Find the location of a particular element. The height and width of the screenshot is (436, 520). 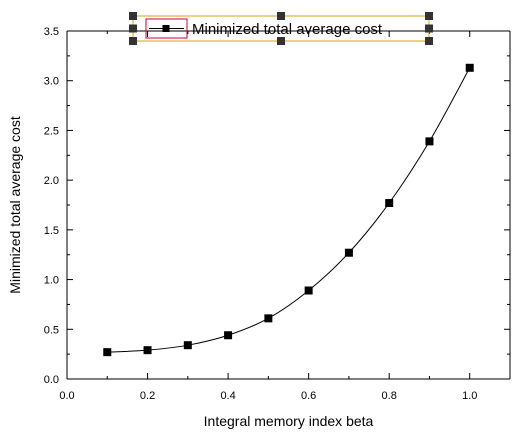

x-tick-label: 0.4 is located at coordinates (227, 396).